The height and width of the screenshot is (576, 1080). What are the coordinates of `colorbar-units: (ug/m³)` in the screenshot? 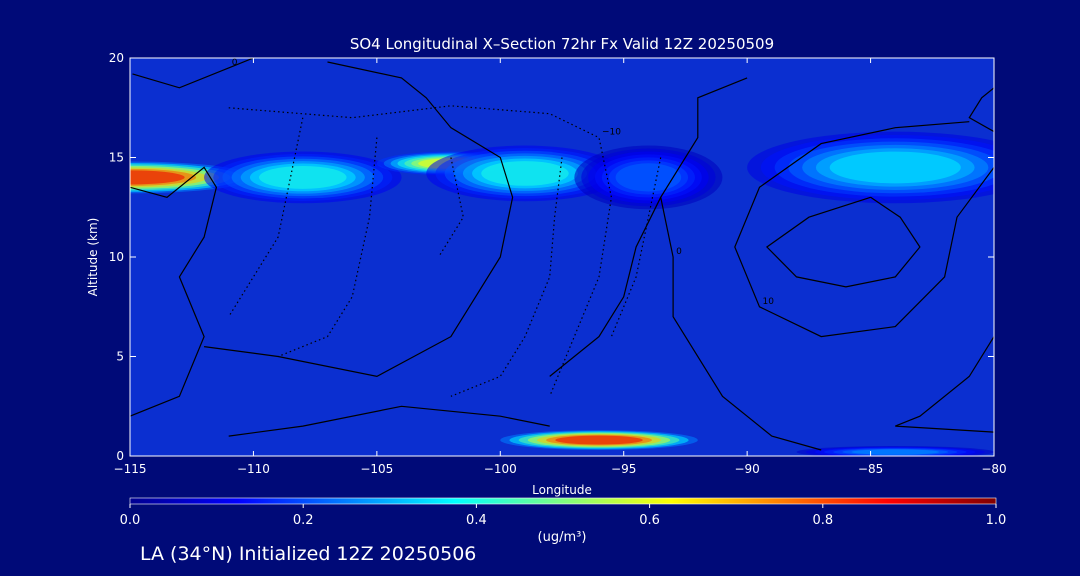 It's located at (562, 537).